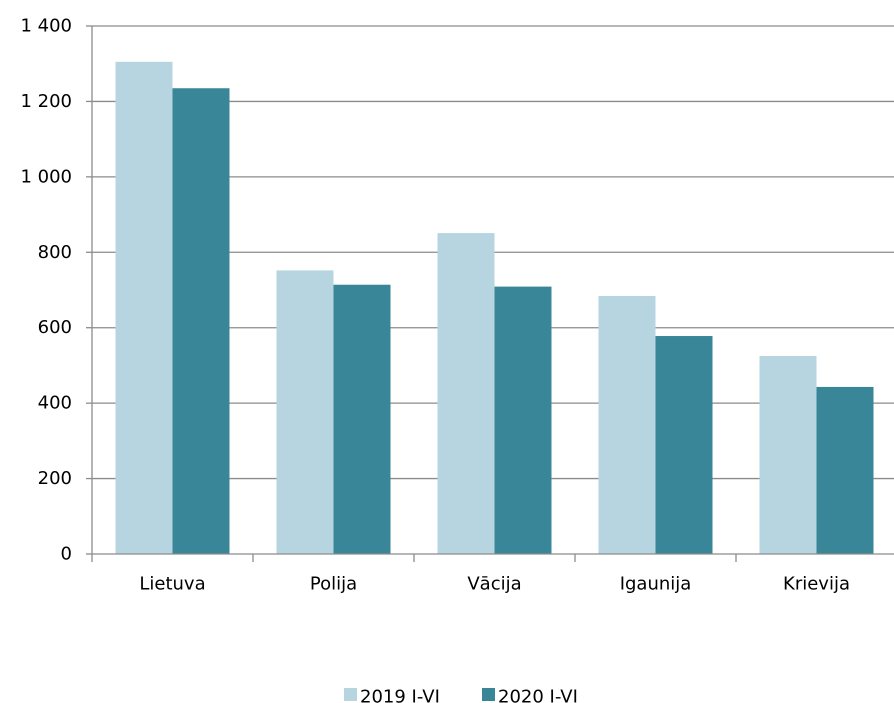  I want to click on category-label: Vācija, so click(494, 584).